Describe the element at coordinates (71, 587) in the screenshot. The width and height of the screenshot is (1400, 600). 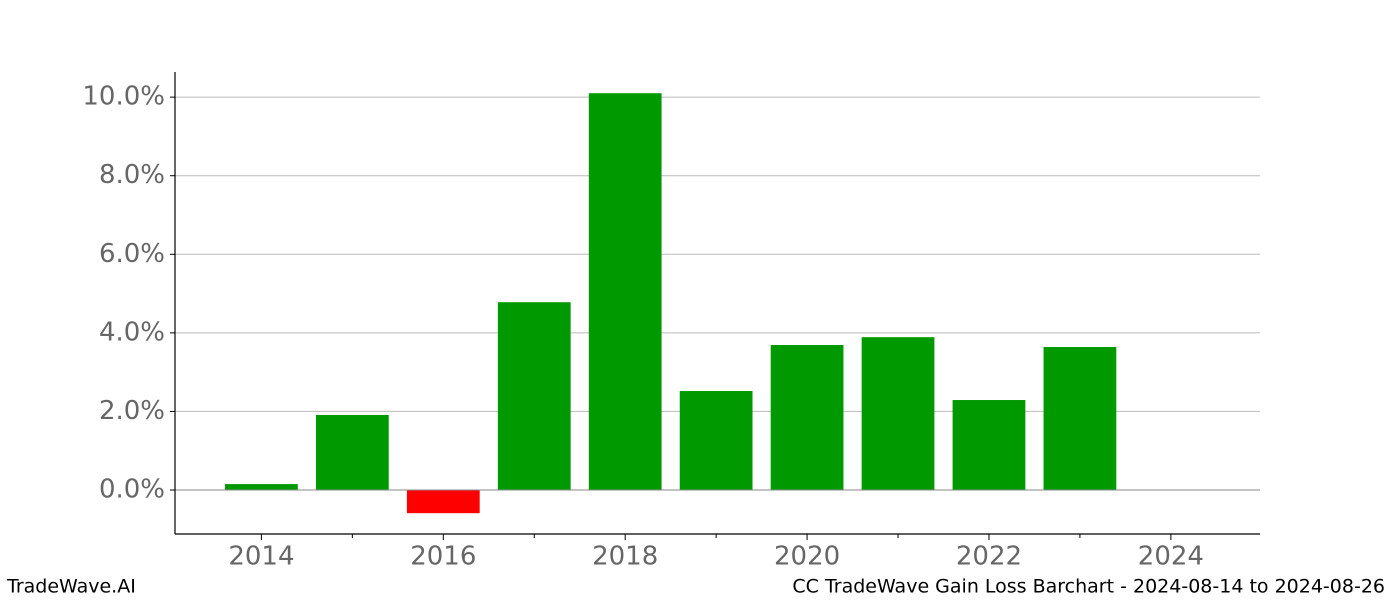
I see `footer-left: TradeWave.AI` at that location.